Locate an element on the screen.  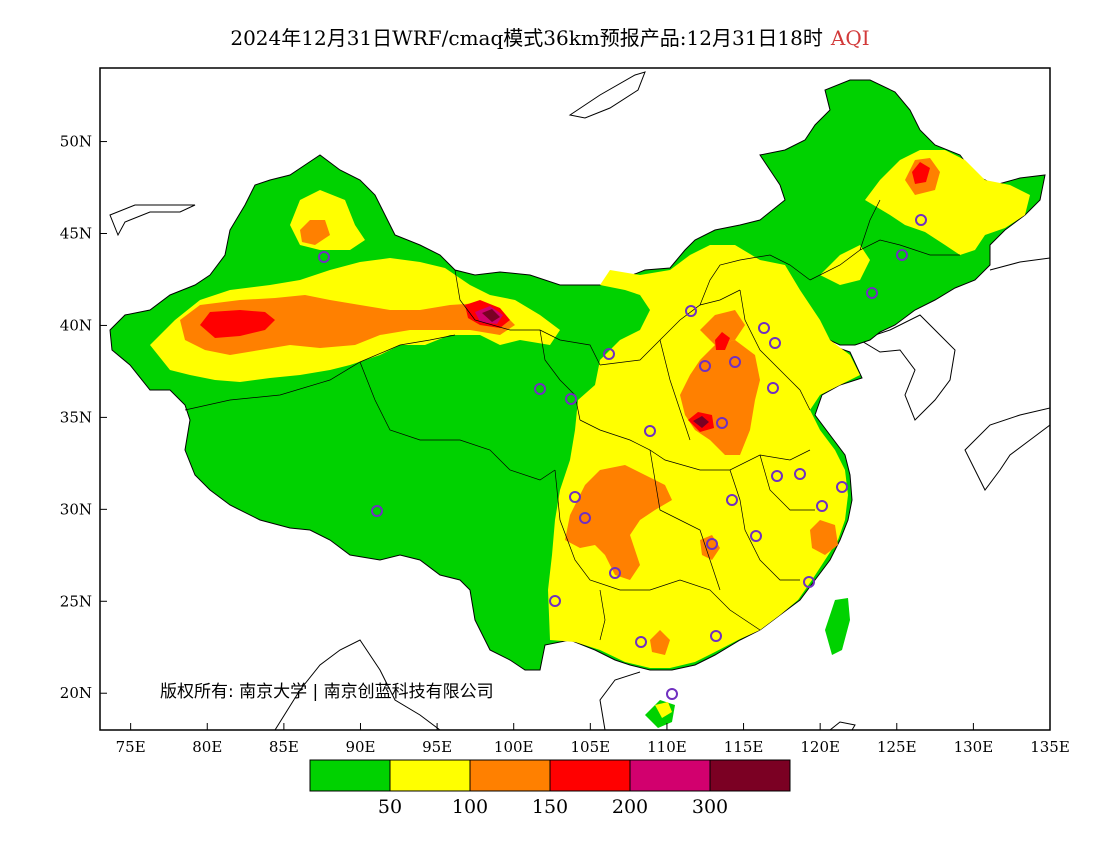
aqi-unhealthy-xinjiang is located at coordinates (237, 324).